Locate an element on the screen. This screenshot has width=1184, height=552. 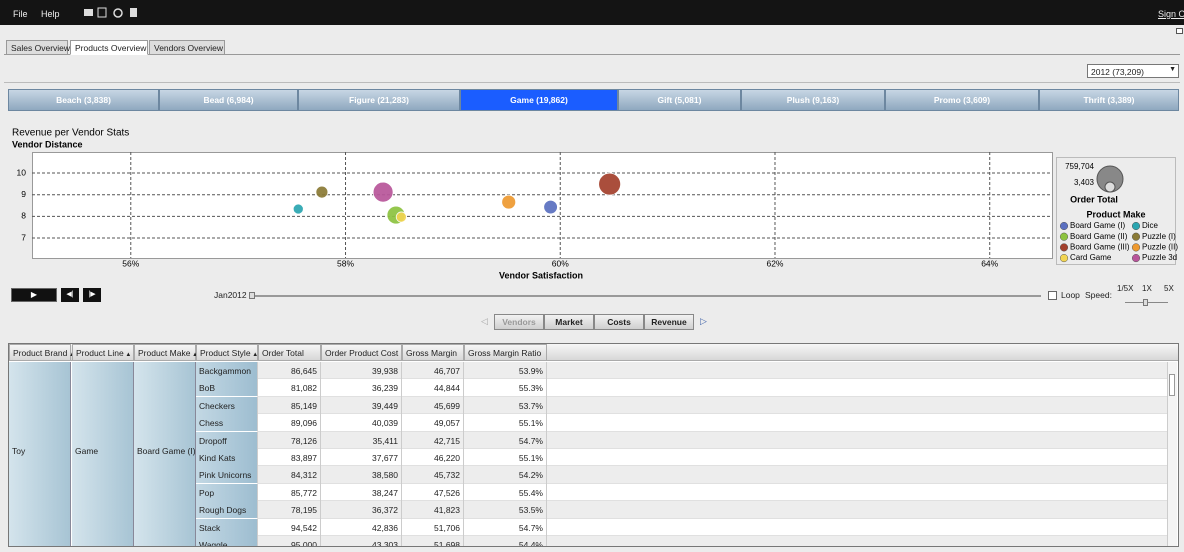
scroll-thumb is located at coordinates (1172, 385).